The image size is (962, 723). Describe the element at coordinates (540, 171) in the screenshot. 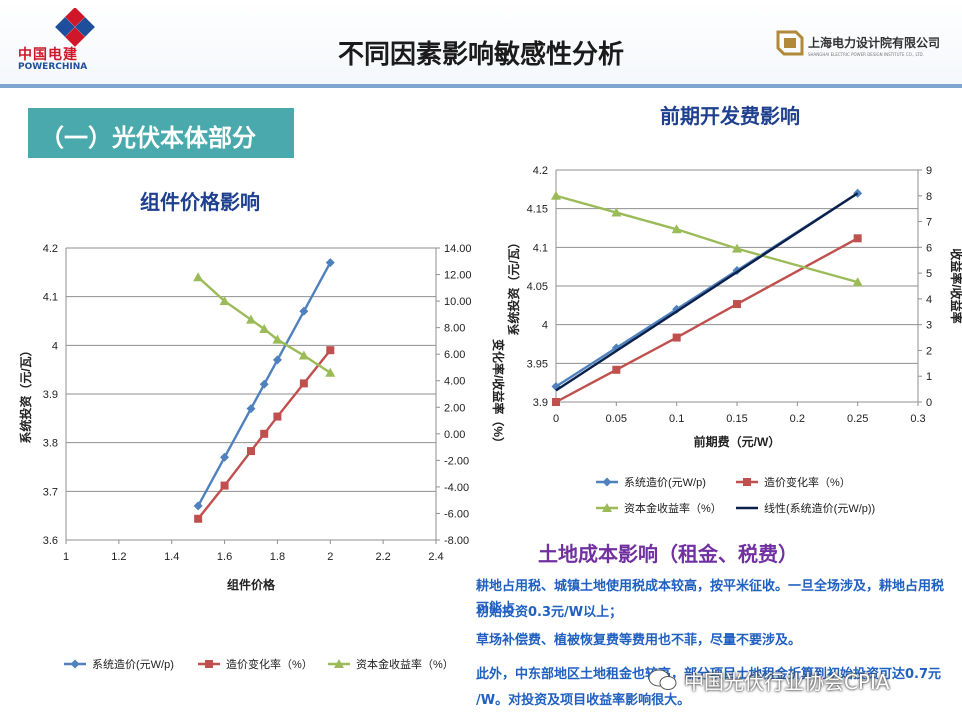

I see `chart2-y-tick-label: 4.2` at that location.